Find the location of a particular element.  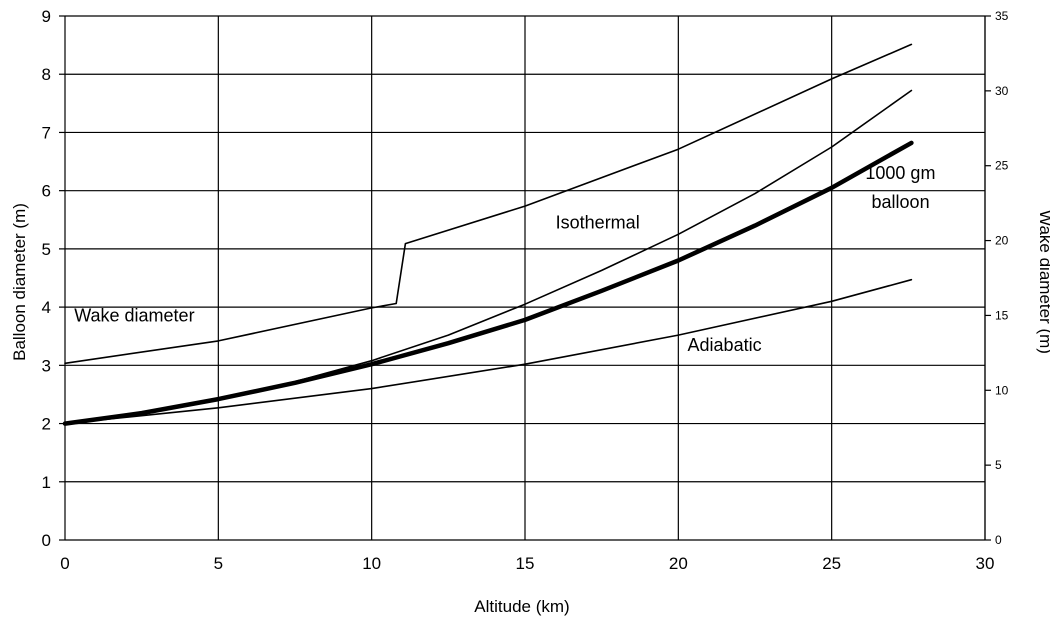

x-tick-label: 5 is located at coordinates (218, 563).